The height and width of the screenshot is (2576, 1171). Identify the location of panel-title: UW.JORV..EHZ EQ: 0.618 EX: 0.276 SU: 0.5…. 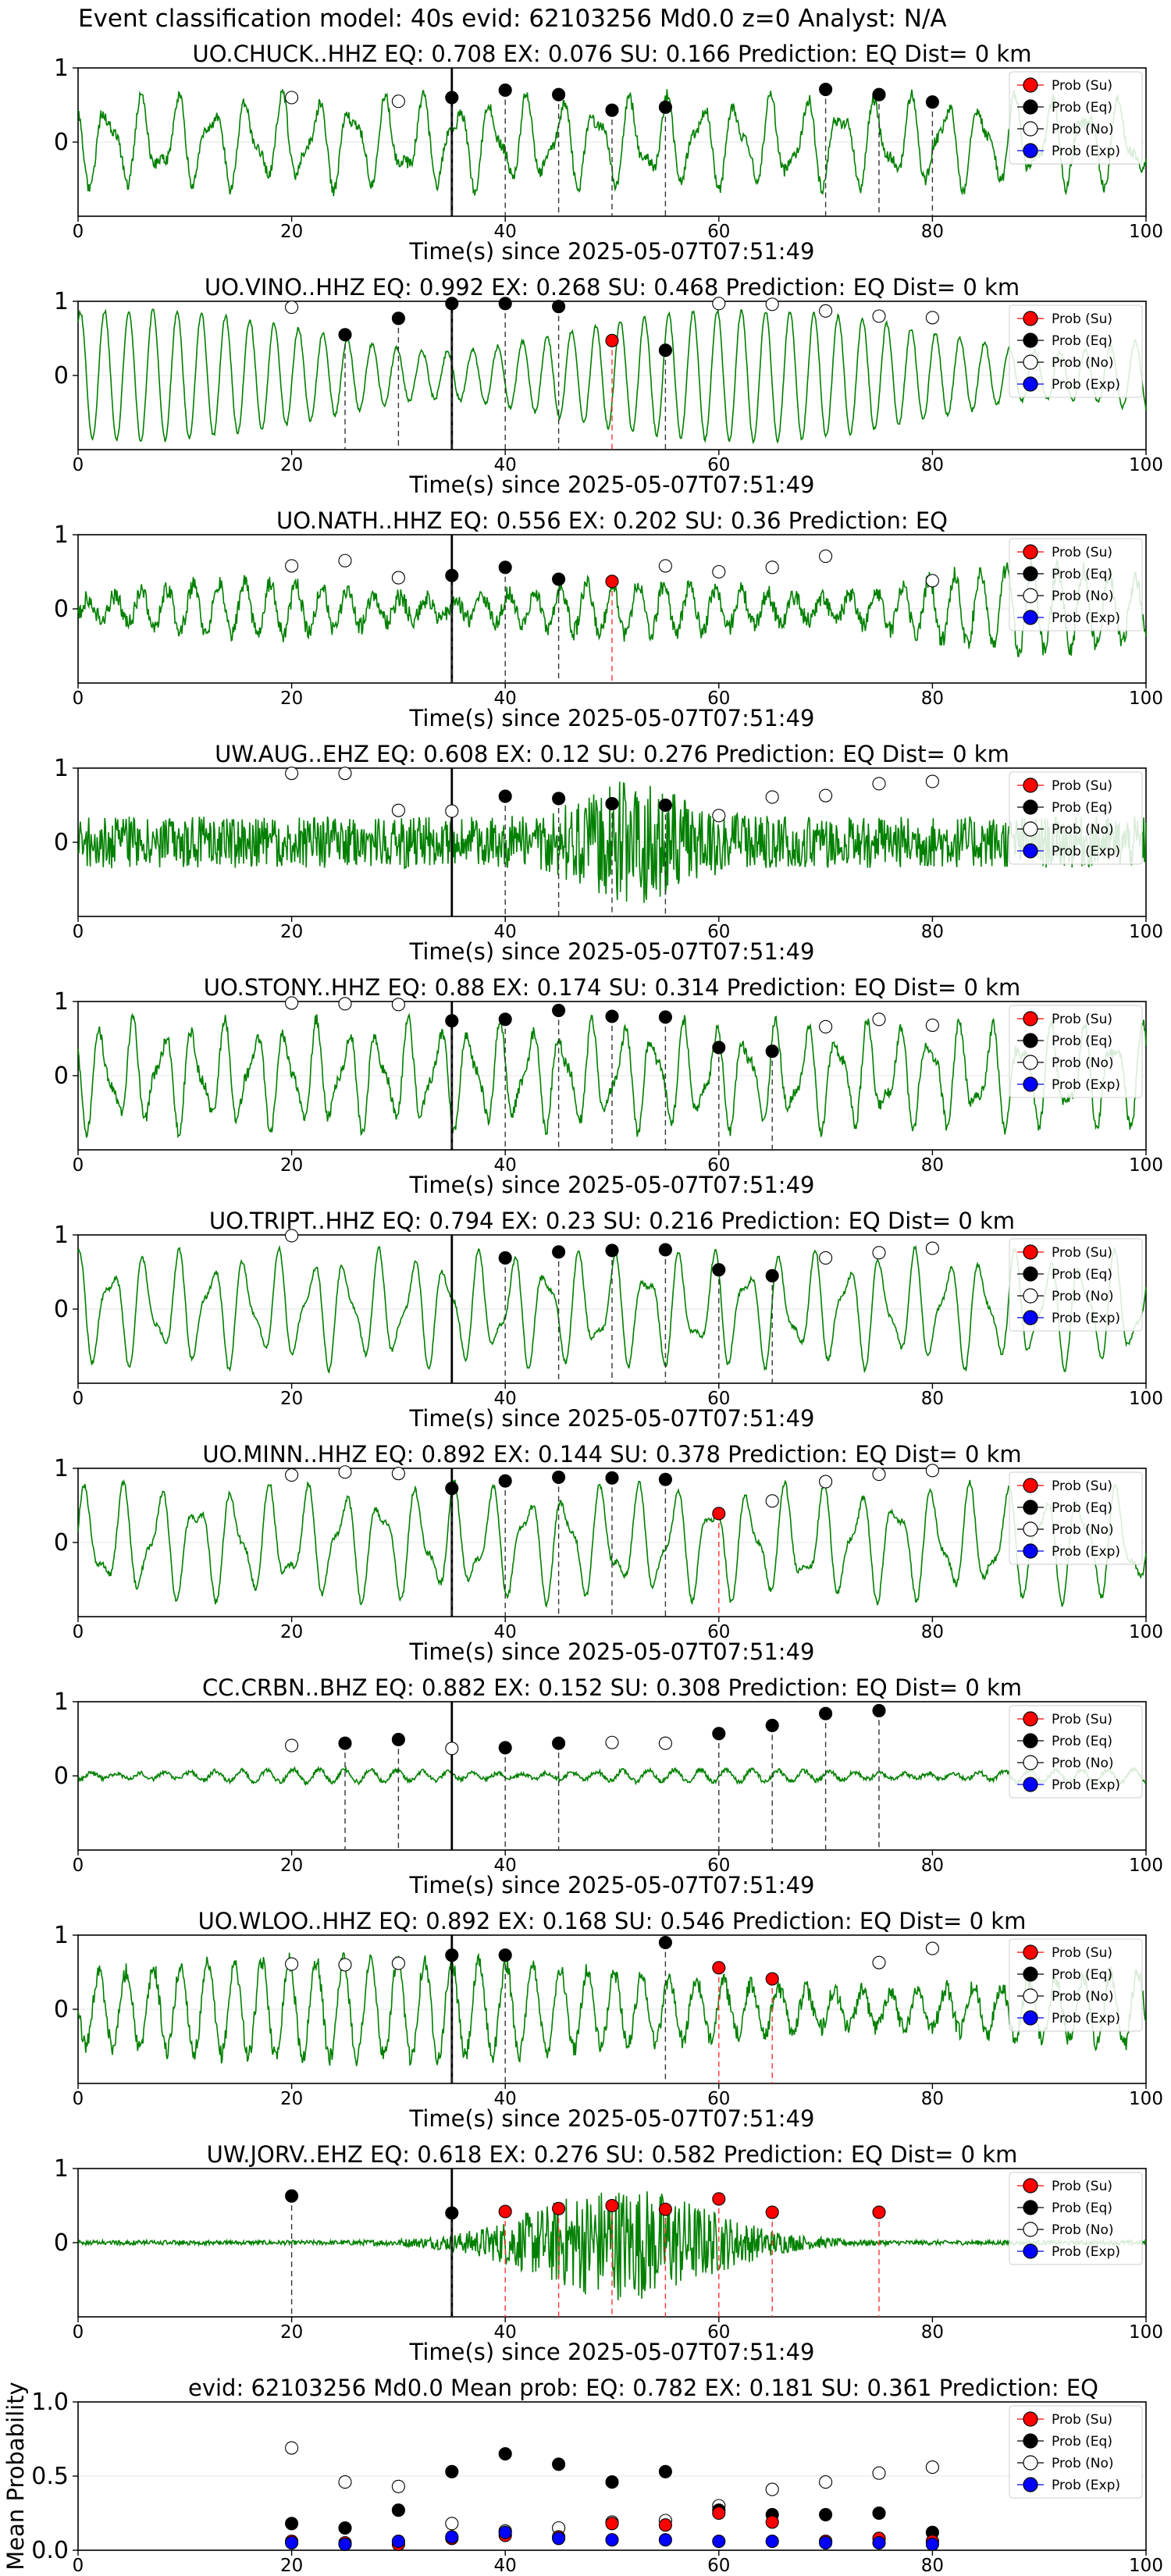
(612, 2154).